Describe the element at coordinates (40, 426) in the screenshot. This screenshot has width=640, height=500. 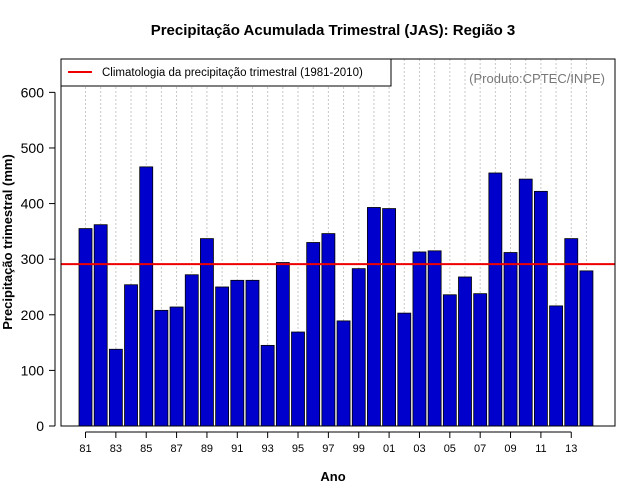
I see `y-tick-label-0: 0` at that location.